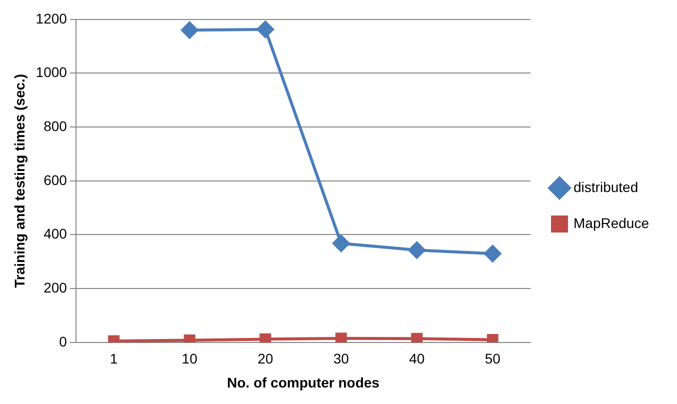  What do you see at coordinates (190, 358) in the screenshot?
I see `x-tick-label: 10` at bounding box center [190, 358].